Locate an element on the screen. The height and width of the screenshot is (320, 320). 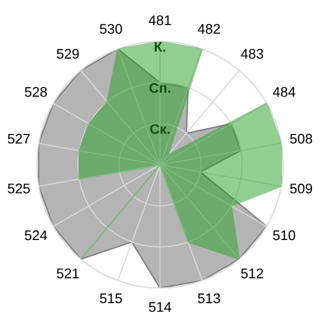
spoke-label: 525 is located at coordinates (19, 189).